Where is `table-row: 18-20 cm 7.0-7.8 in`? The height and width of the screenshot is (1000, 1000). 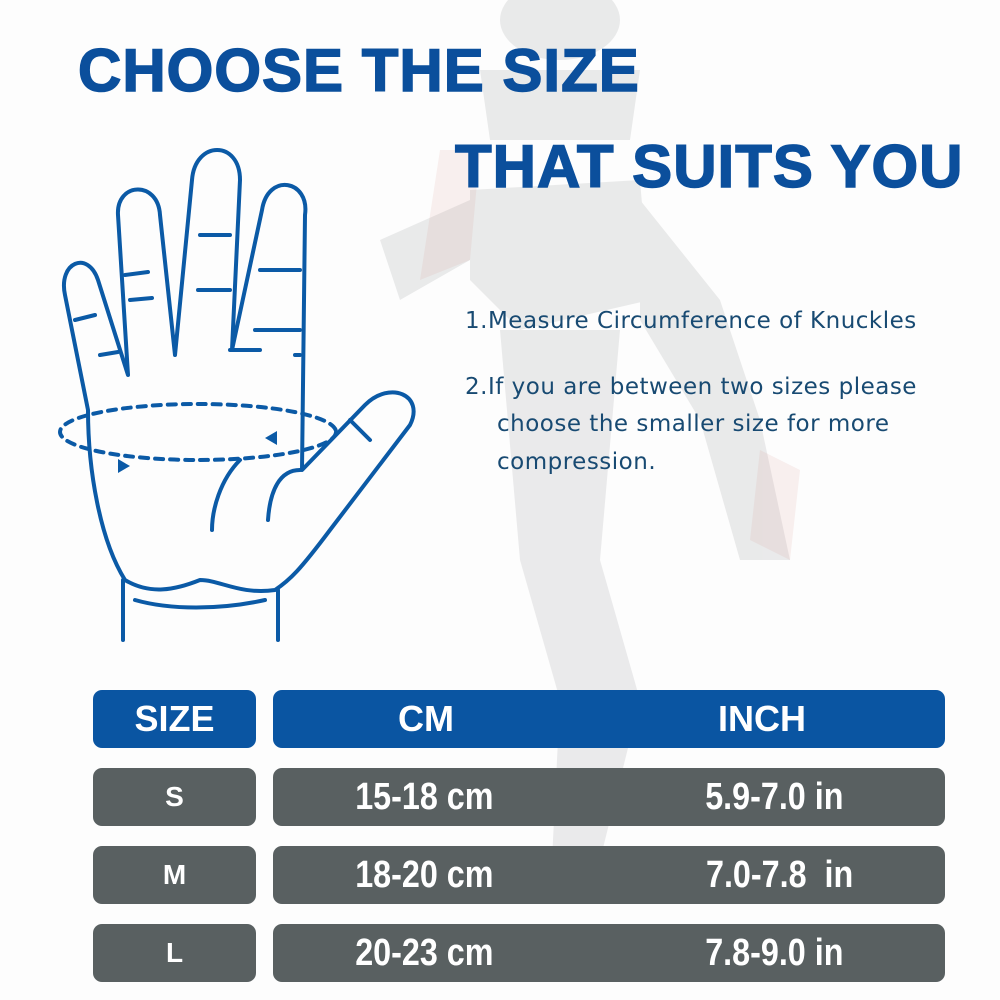 table-row: 18-20 cm 7.0-7.8 in is located at coordinates (609, 875).